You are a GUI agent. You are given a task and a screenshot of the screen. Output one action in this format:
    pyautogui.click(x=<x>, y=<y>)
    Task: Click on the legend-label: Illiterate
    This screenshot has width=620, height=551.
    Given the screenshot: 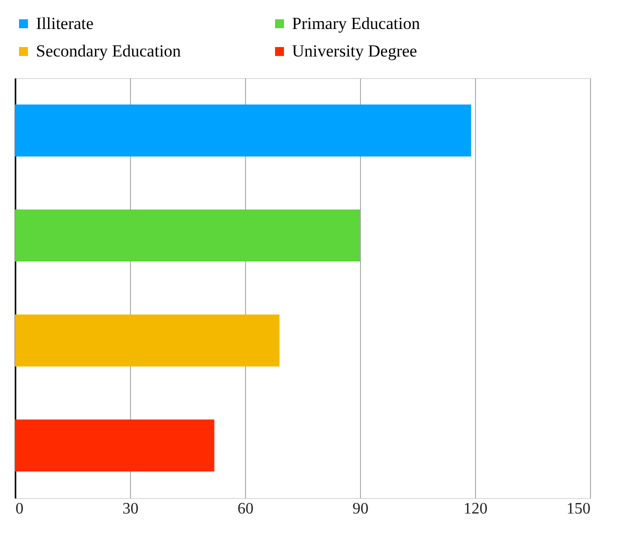 What is the action you would take?
    pyautogui.click(x=65, y=23)
    